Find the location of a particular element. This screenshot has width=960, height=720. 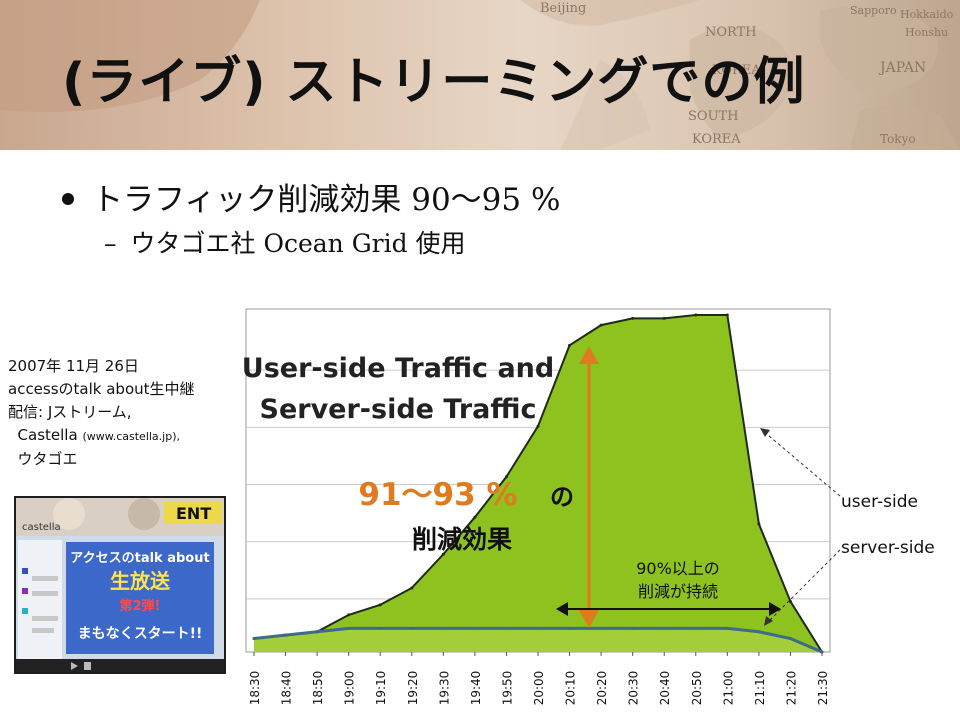

sub-bullet-text: ウタゴエ社 Ocean Grid 使用 is located at coordinates (298, 243).